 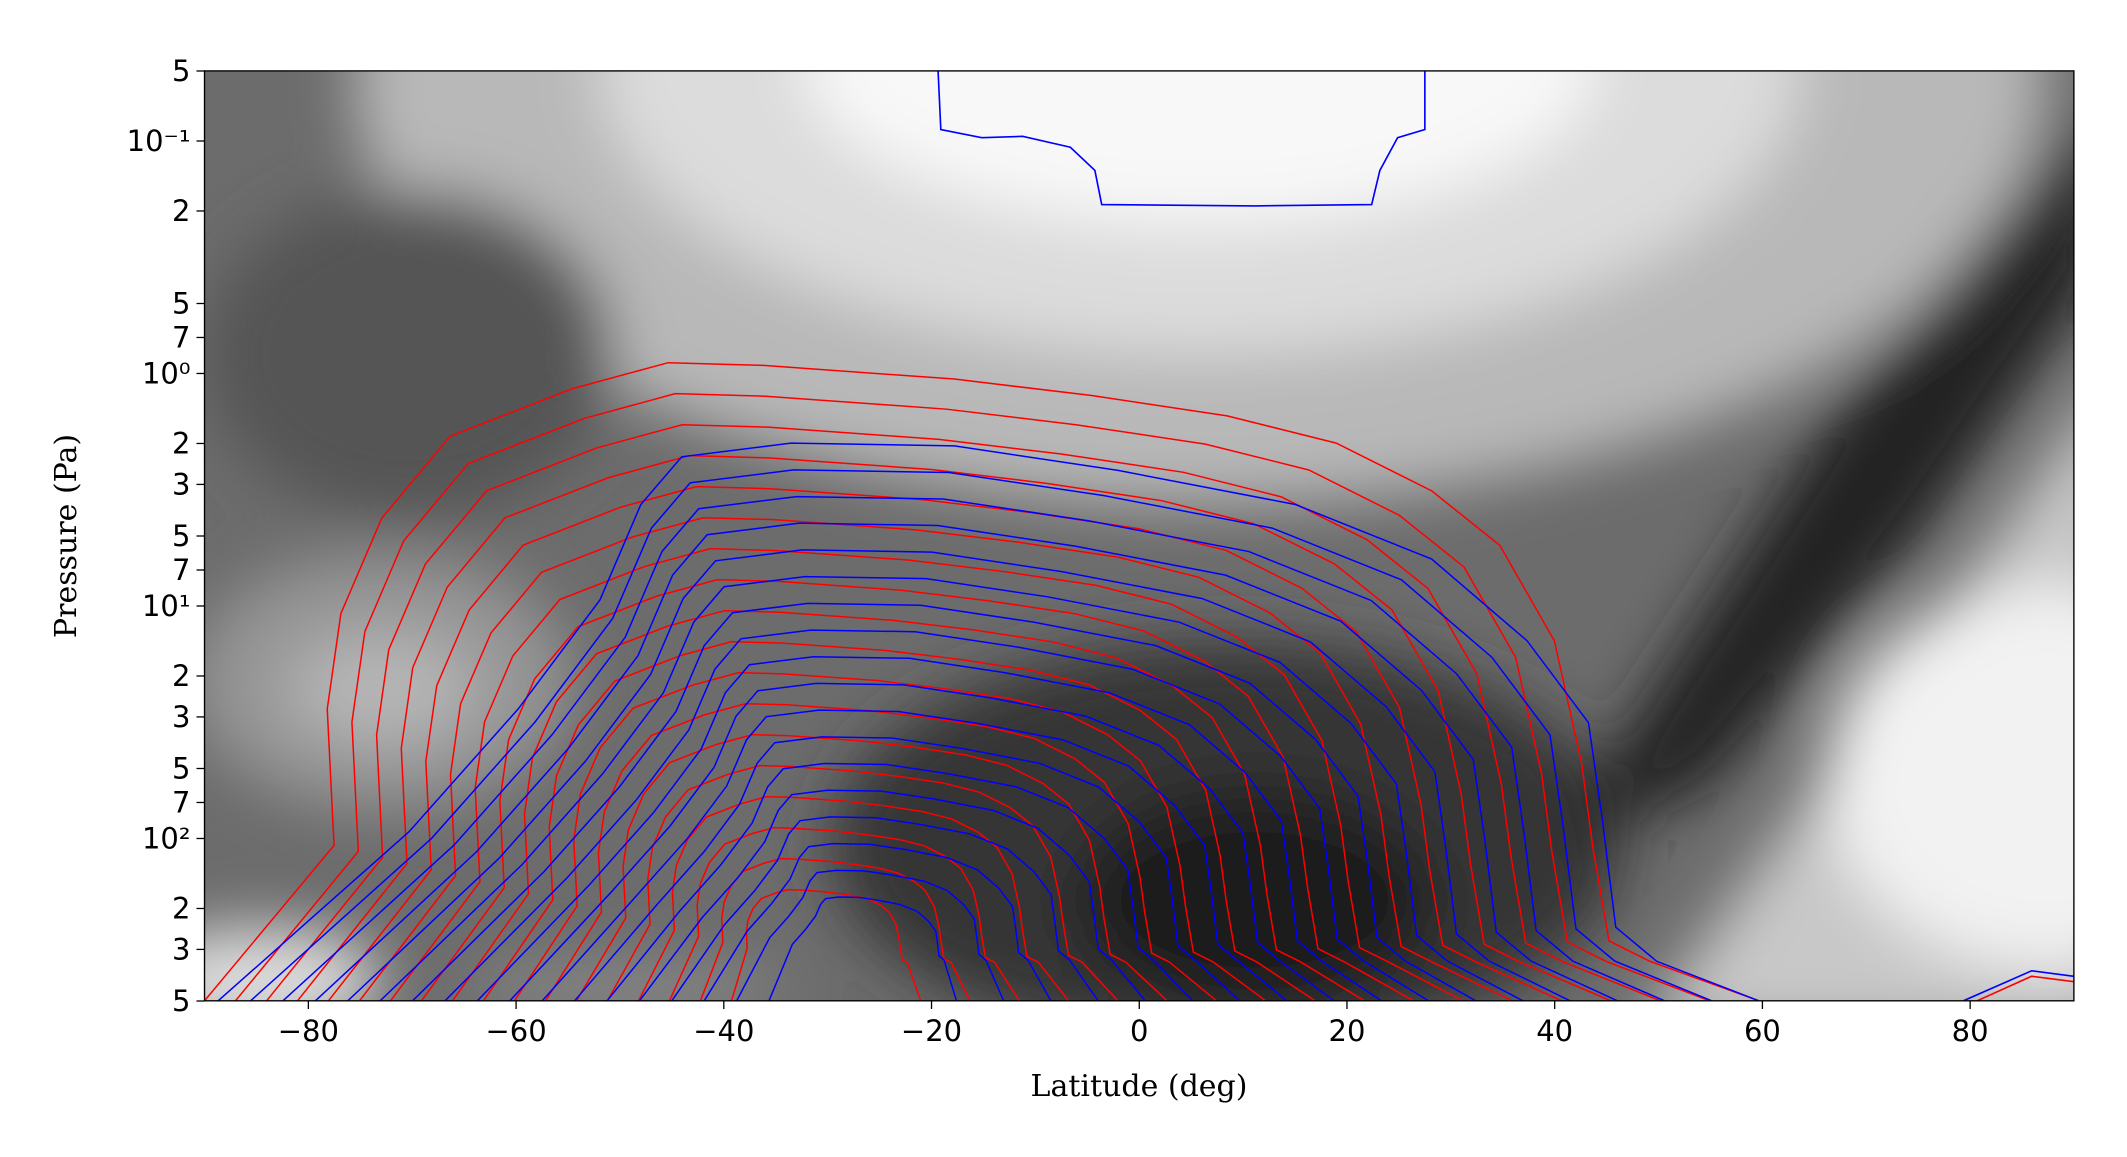 I want to click on x-tick-label: 60, so click(x=1762, y=1031).